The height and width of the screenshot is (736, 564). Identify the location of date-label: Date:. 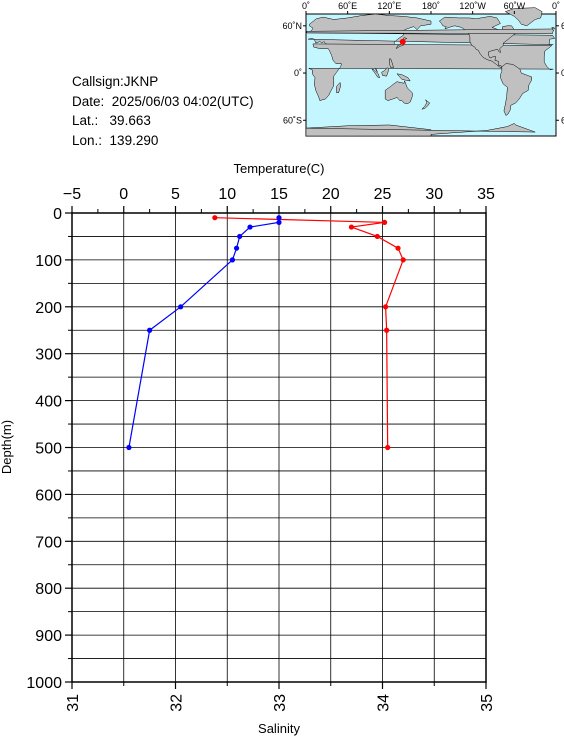
(88, 101).